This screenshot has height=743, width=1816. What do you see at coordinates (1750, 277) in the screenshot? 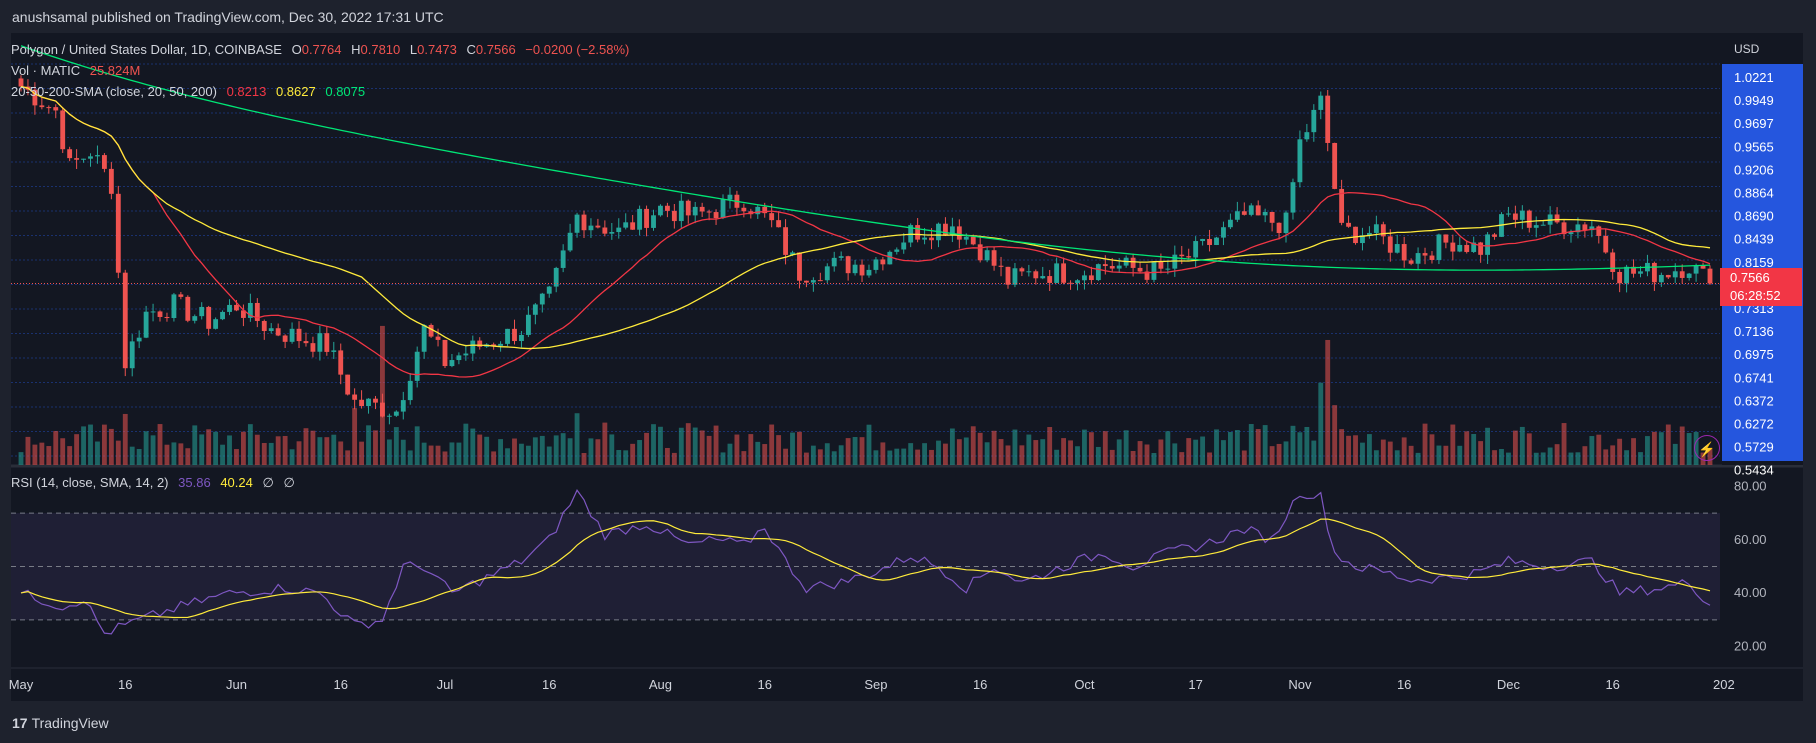
I see `last-price-value: 0.7566` at bounding box center [1750, 277].